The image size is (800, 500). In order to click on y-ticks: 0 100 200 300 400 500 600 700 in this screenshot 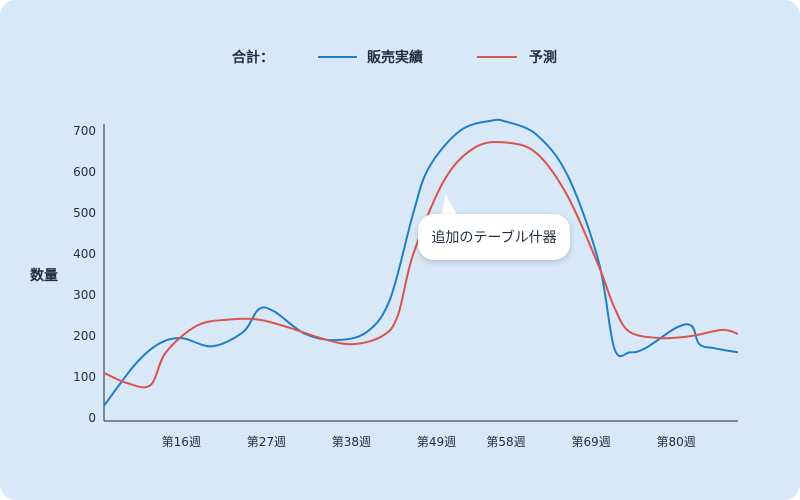, I will do `click(84, 274)`.